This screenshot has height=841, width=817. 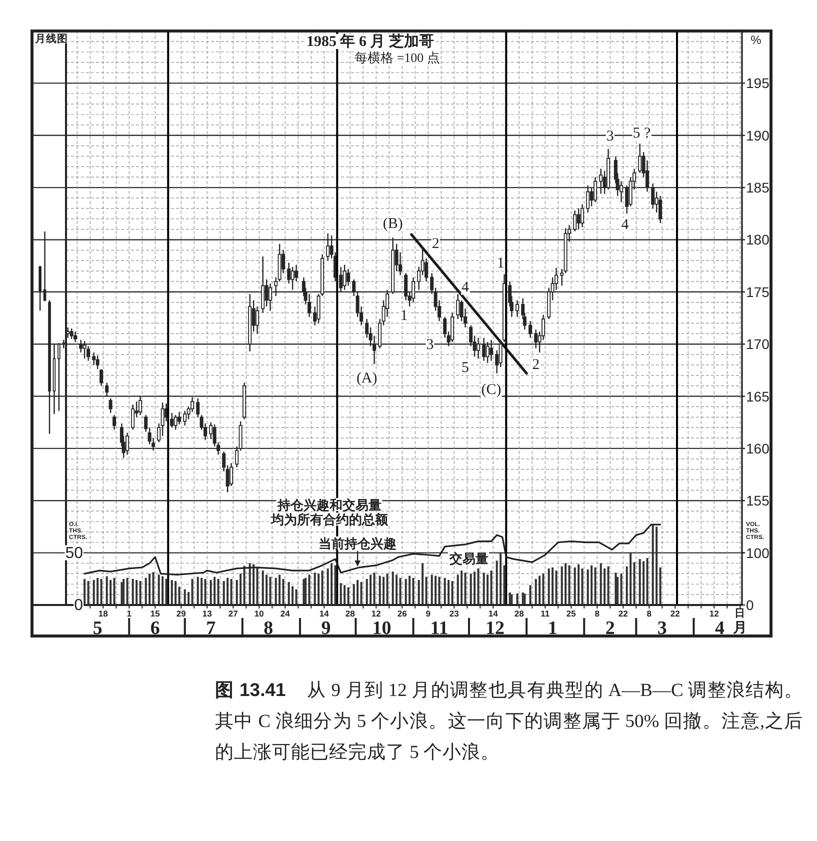 What do you see at coordinates (428, 613) in the screenshot?
I see `x-tick-label: 9` at bounding box center [428, 613].